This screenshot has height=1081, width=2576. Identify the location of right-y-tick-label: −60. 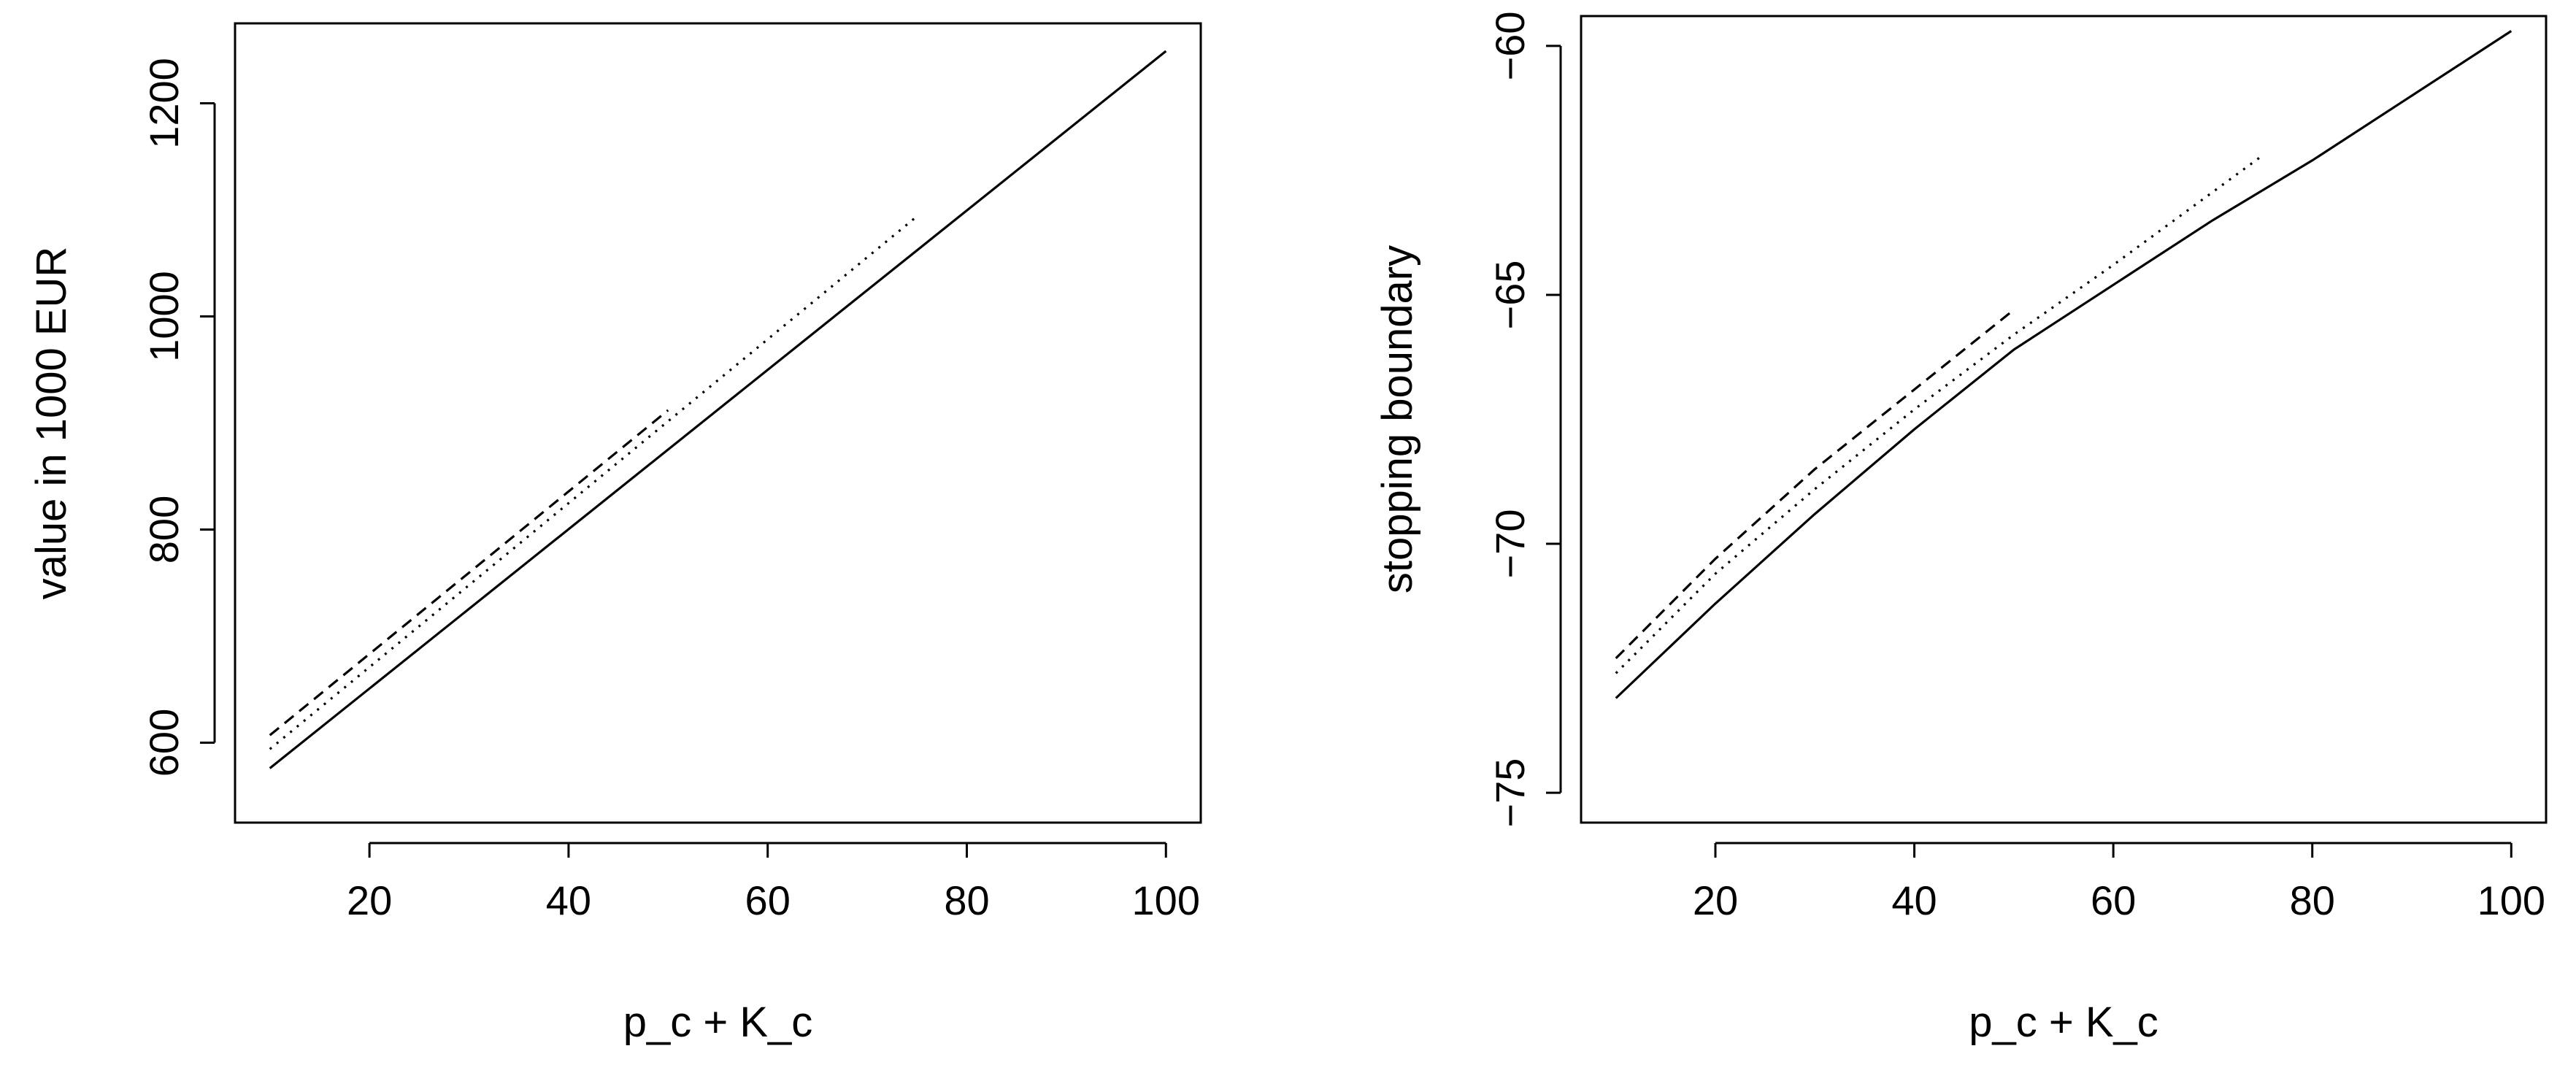
(1510, 46).